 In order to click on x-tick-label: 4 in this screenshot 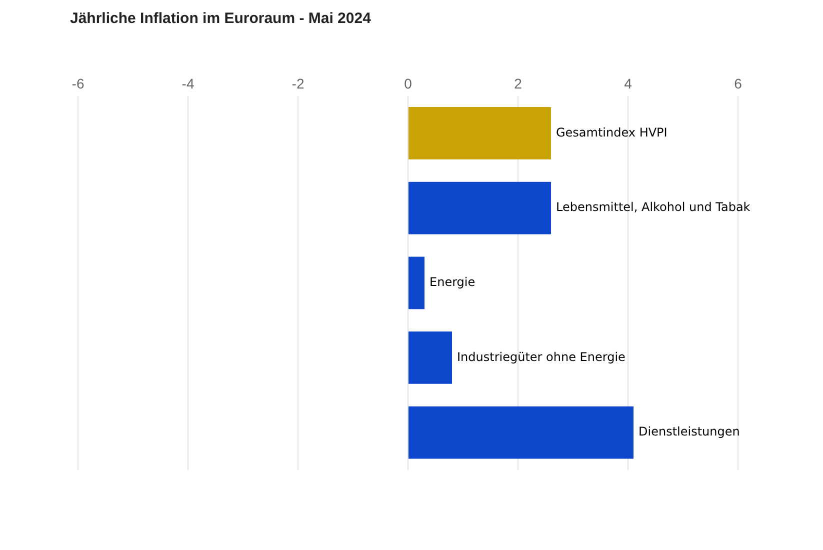, I will do `click(628, 83)`.